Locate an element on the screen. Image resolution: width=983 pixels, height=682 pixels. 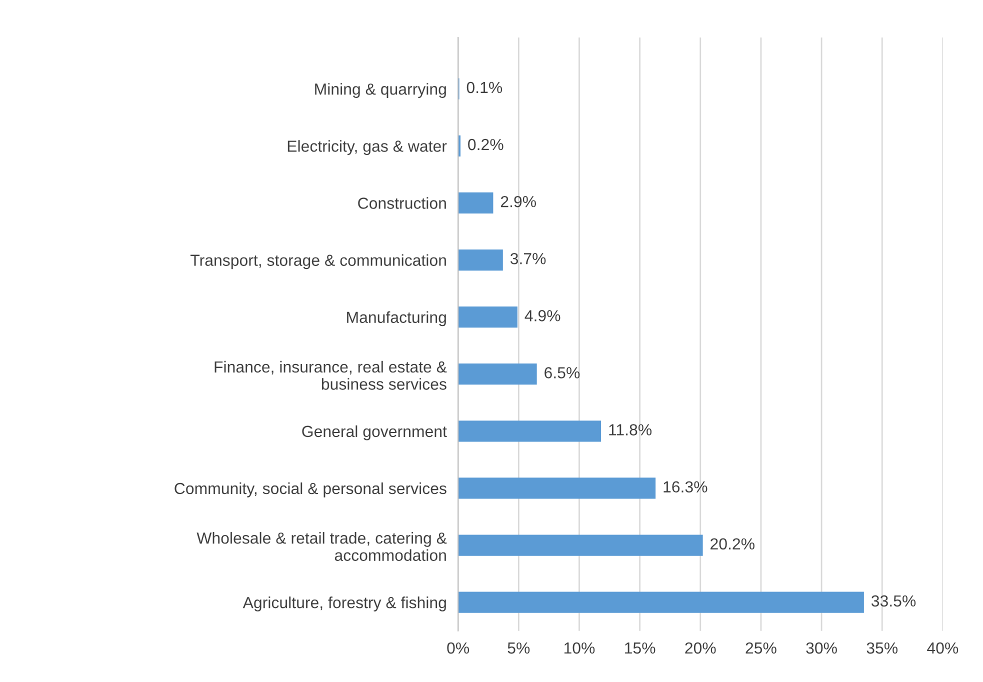
x-tick-label: 20% is located at coordinates (700, 648).